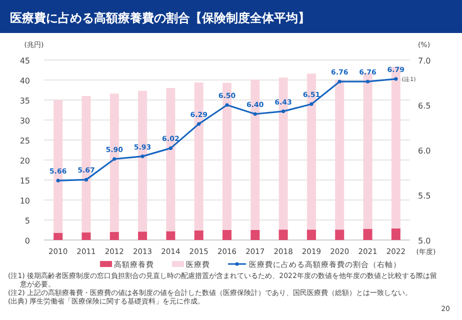 The image size is (462, 320). Describe the element at coordinates (25, 121) in the screenshot. I see `y-tick-label: 30` at that location.